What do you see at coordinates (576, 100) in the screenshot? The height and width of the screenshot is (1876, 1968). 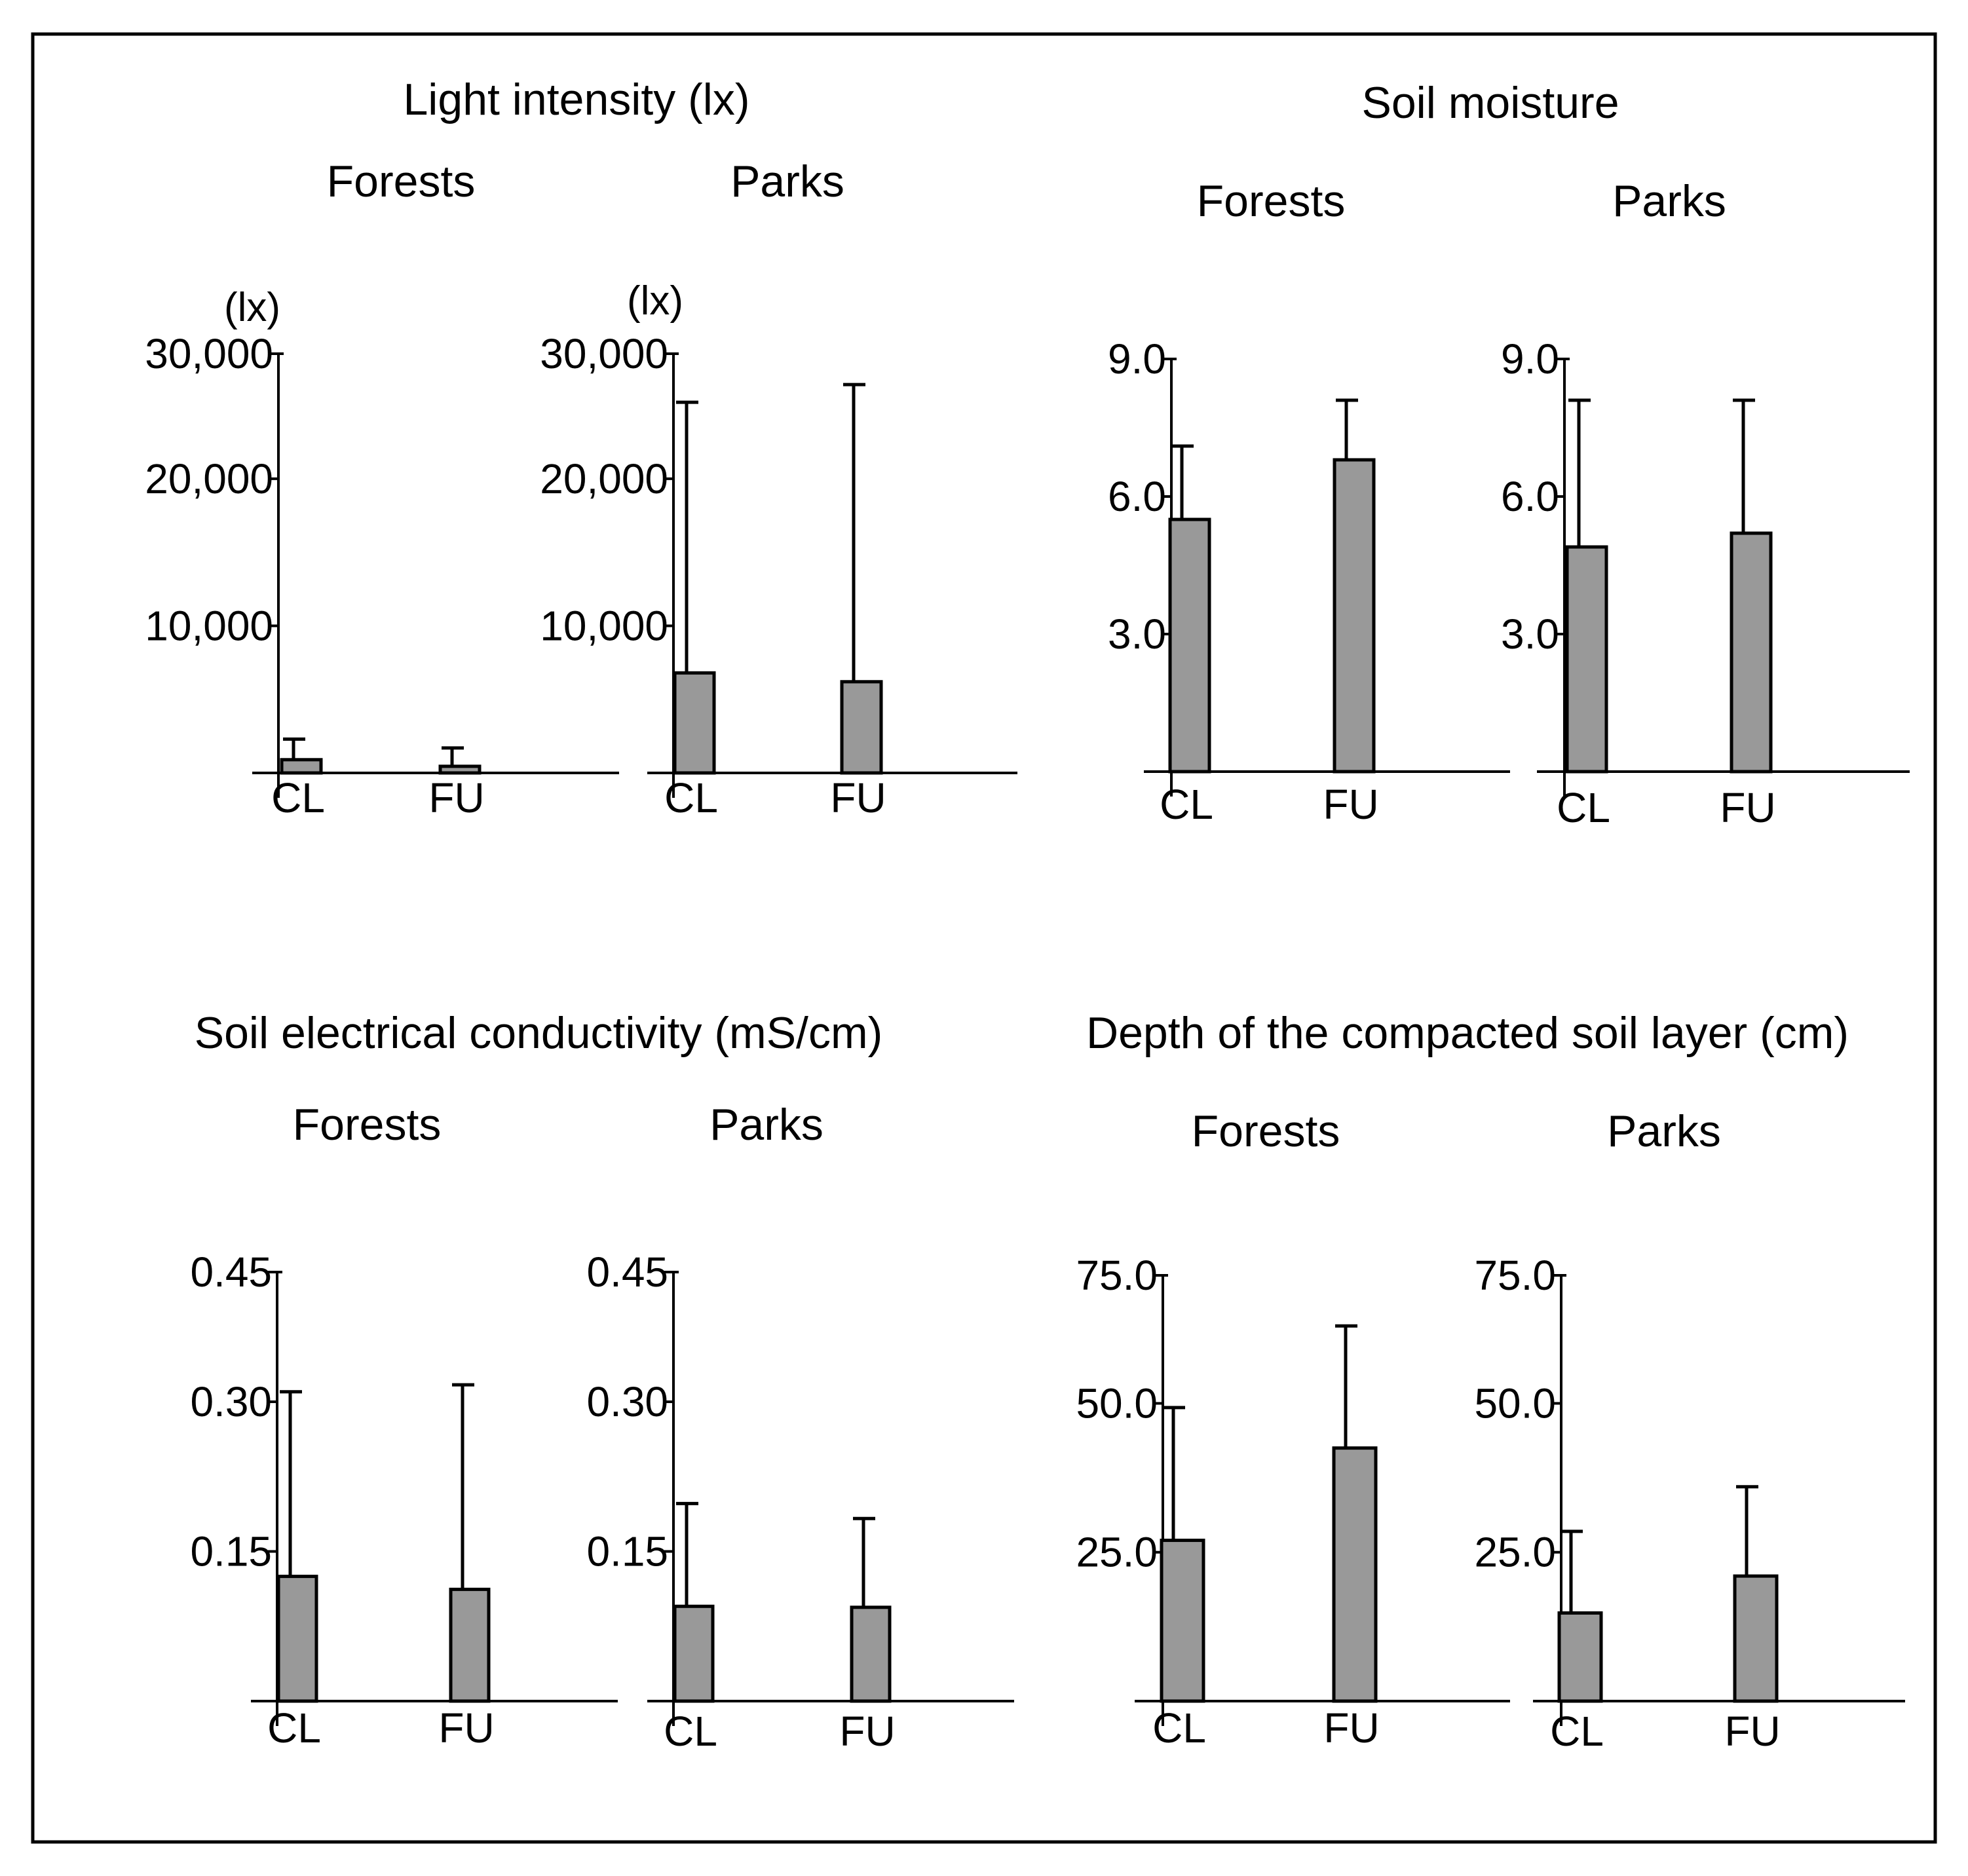 I see `panel-title-light-intensity: Light intensity (lx)` at bounding box center [576, 100].